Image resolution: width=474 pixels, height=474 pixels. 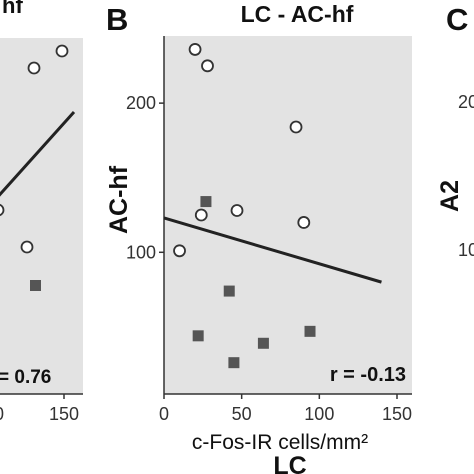 I want to click on right-panel-letter: C, so click(x=457, y=19).